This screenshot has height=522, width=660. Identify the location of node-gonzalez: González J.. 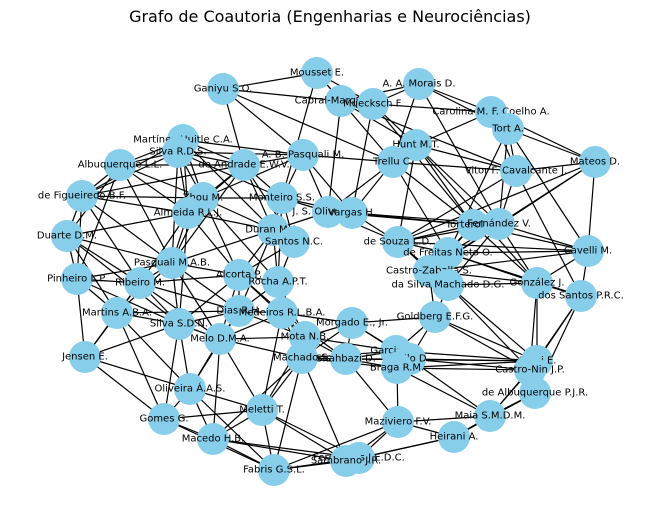
(537, 283).